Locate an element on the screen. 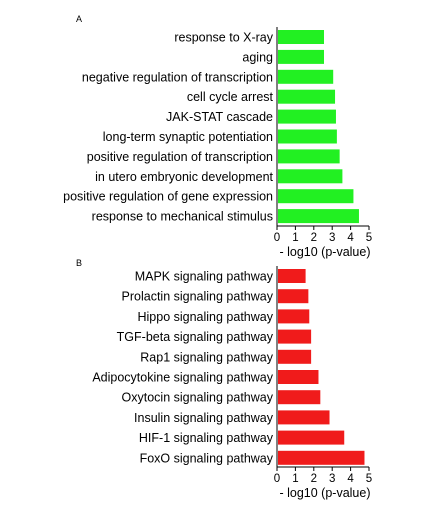 This screenshot has width=443, height=514. category-label-a-1: response to X-ray is located at coordinates (223, 38).